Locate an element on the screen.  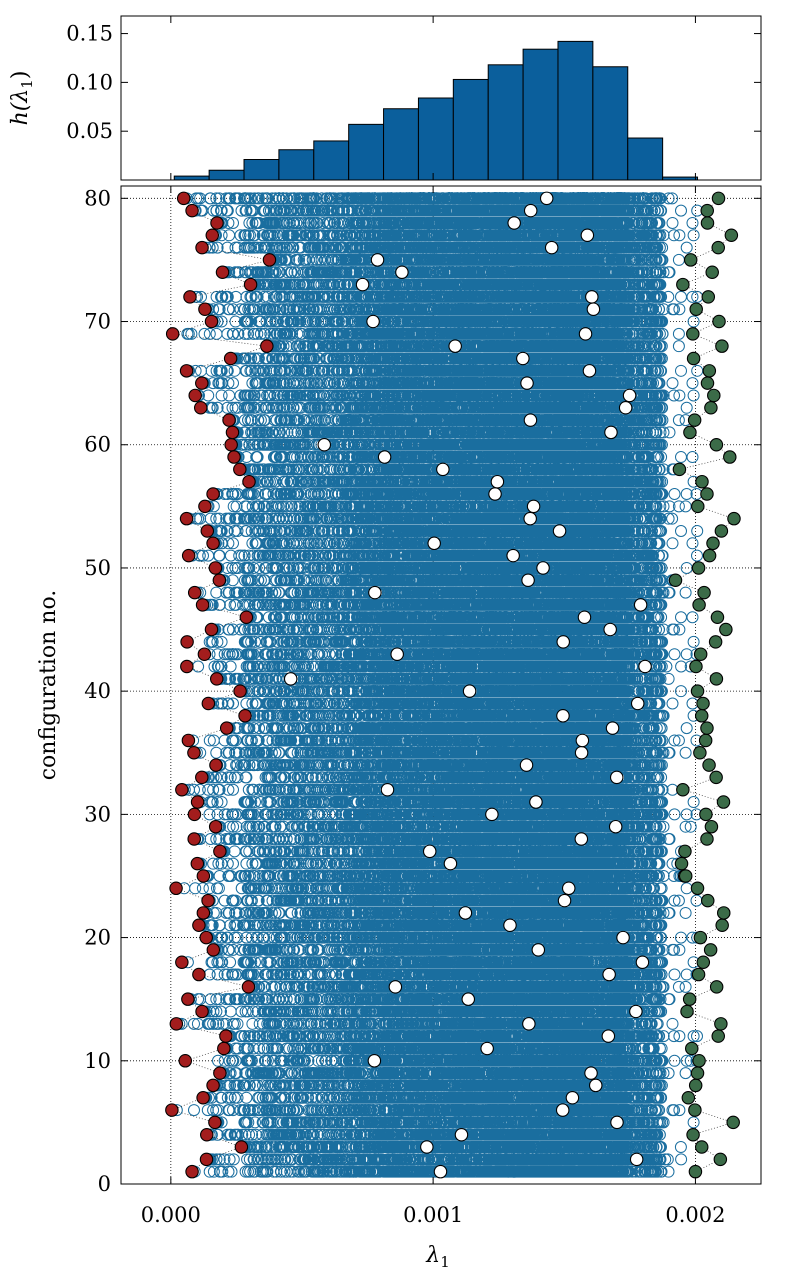
histogram-y-tick-label: 0.05 is located at coordinates (89, 131).